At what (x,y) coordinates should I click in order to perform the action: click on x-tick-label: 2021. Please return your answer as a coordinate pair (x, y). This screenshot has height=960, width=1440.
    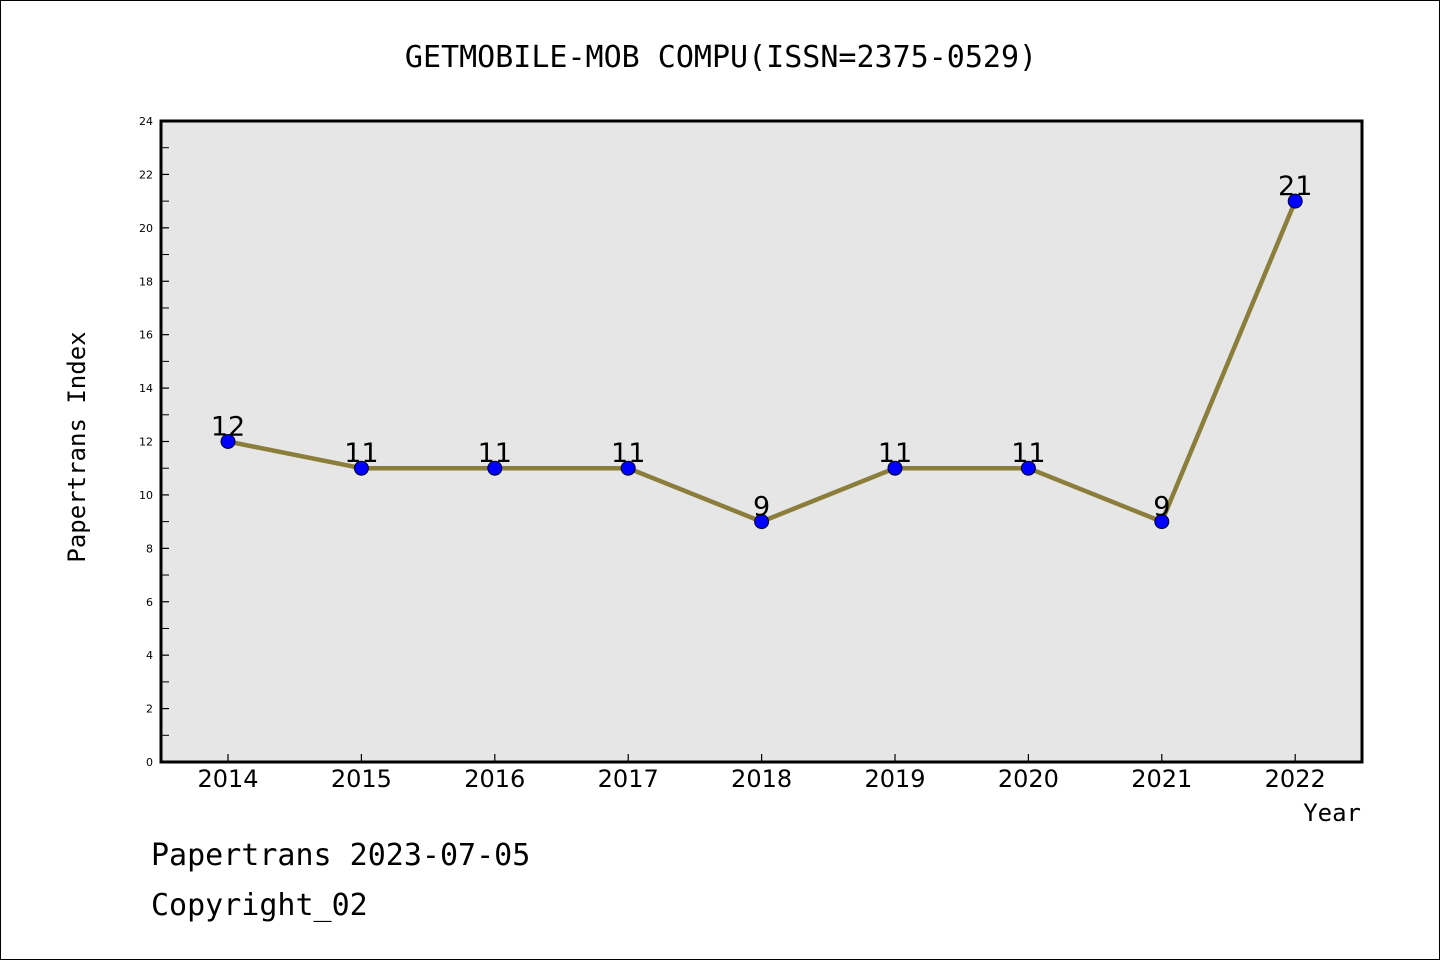
    Looking at the image, I should click on (1161, 779).